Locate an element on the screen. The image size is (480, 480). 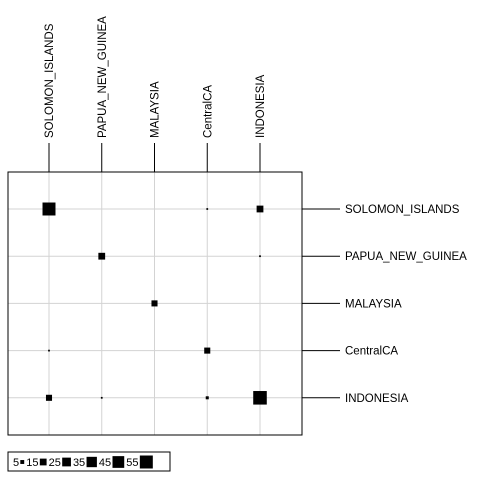
legend-label: 25 is located at coordinates (55, 463).